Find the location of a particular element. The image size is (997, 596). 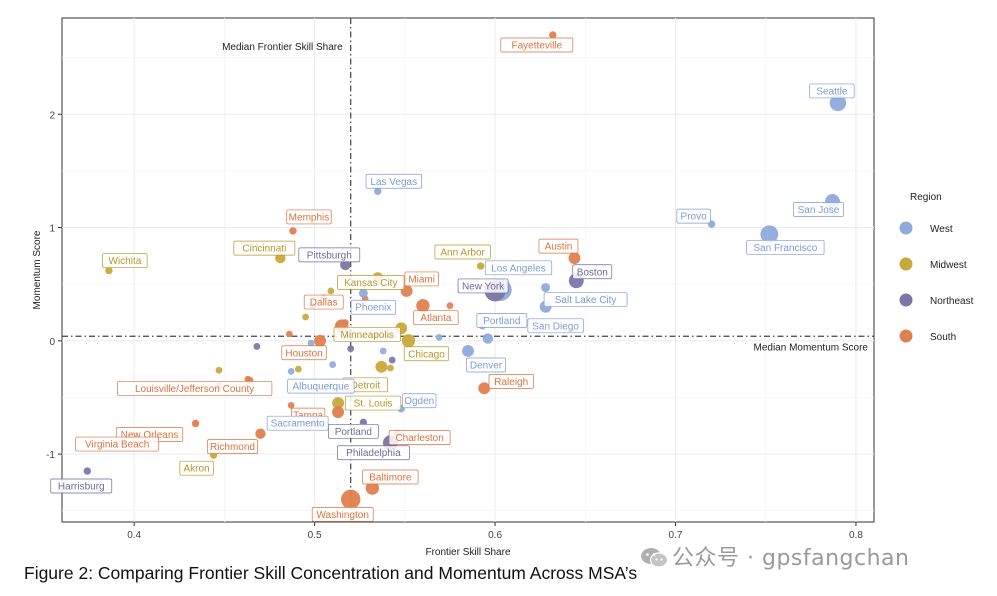

label-austin: Austin is located at coordinates (558, 246).